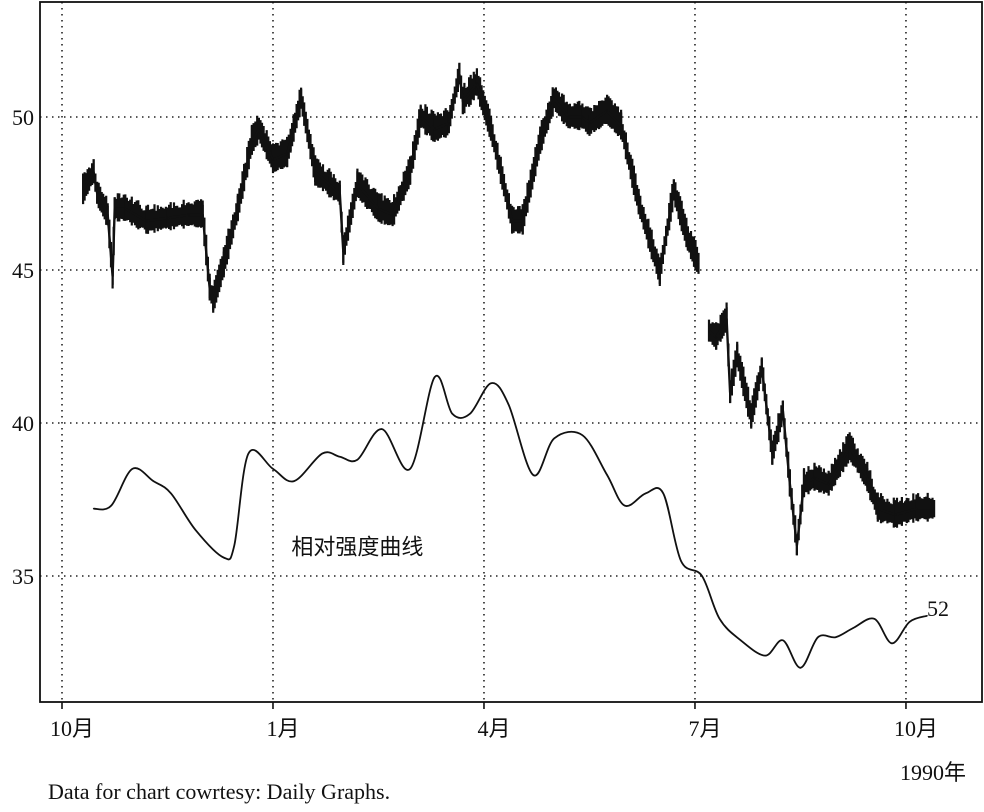  What do you see at coordinates (23, 423) in the screenshot?
I see `y-tick-label: 40` at bounding box center [23, 423].